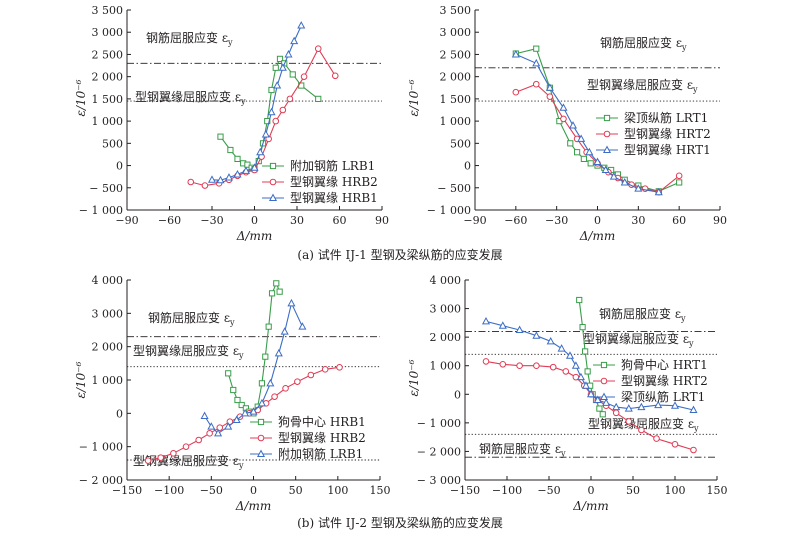 This screenshot has width=800, height=535. What do you see at coordinates (456, 121) in the screenshot?
I see `y-tick-label: 1 000` at bounding box center [456, 121].